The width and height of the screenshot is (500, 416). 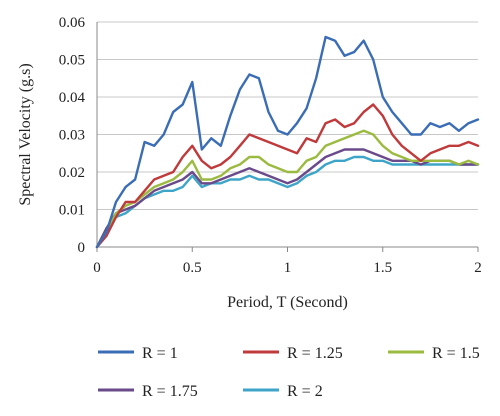 I want to click on legend-label: R = 1.25, so click(x=315, y=353).